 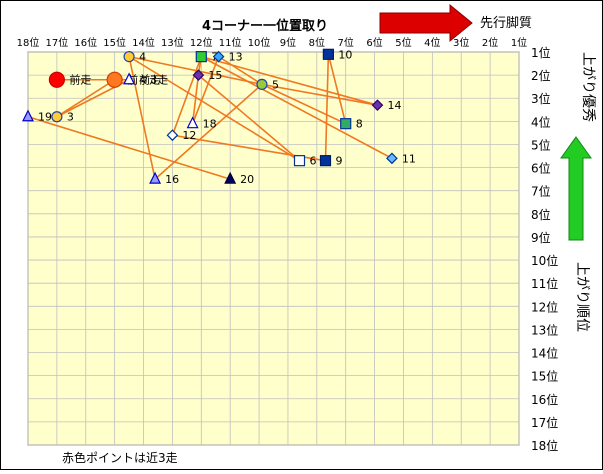 What do you see at coordinates (275, 84) in the screenshot?
I see `point-label: 5` at bounding box center [275, 84].